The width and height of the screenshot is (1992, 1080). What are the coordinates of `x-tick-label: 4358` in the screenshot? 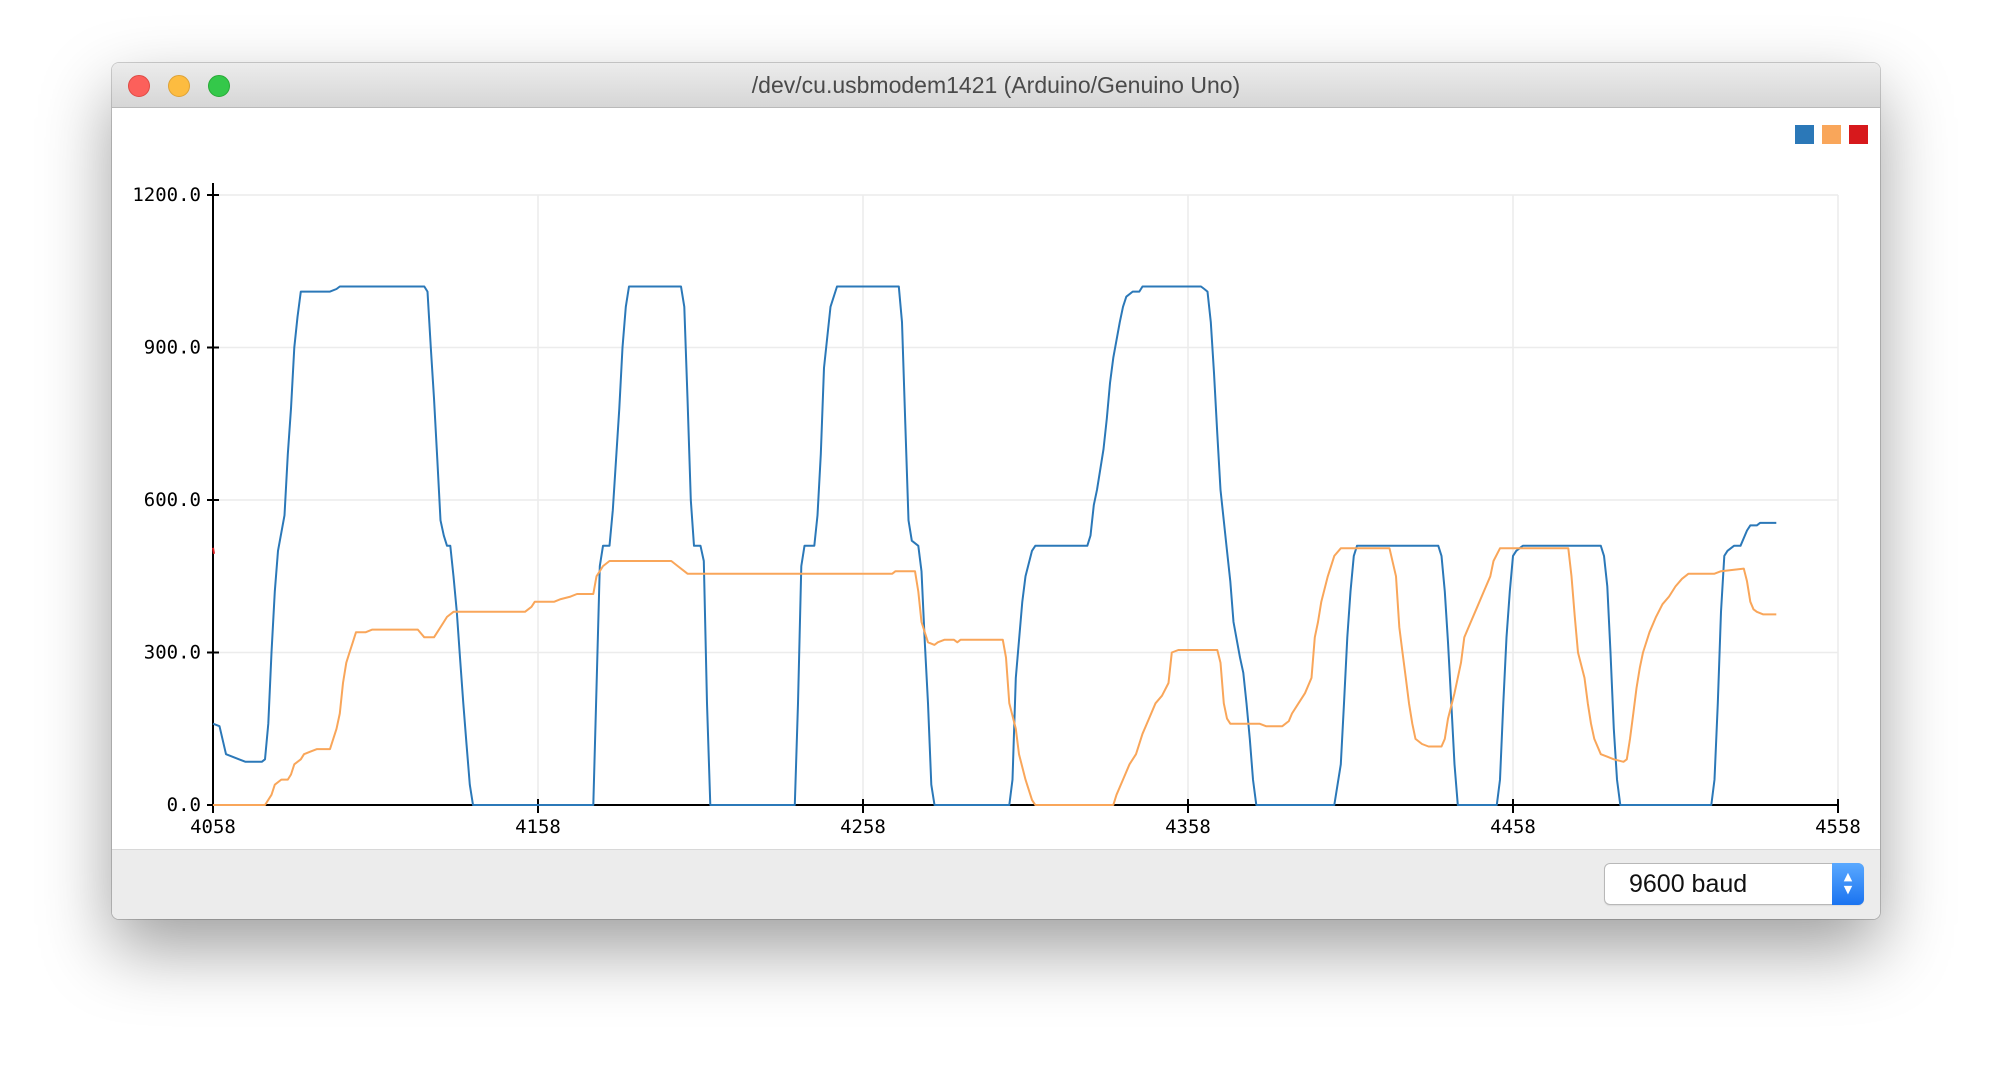 It's located at (1188, 827).